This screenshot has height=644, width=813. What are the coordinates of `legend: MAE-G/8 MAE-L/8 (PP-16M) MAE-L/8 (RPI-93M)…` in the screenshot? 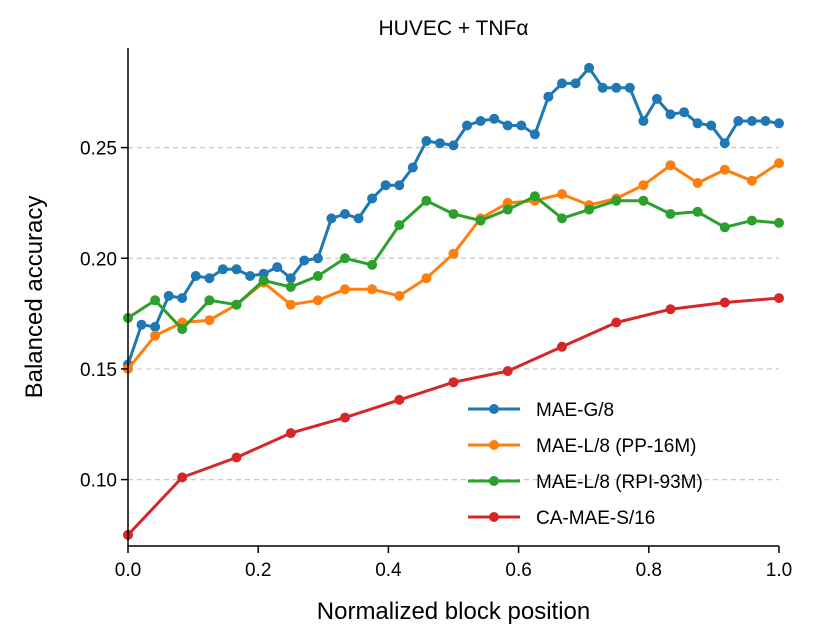 It's located at (585, 464).